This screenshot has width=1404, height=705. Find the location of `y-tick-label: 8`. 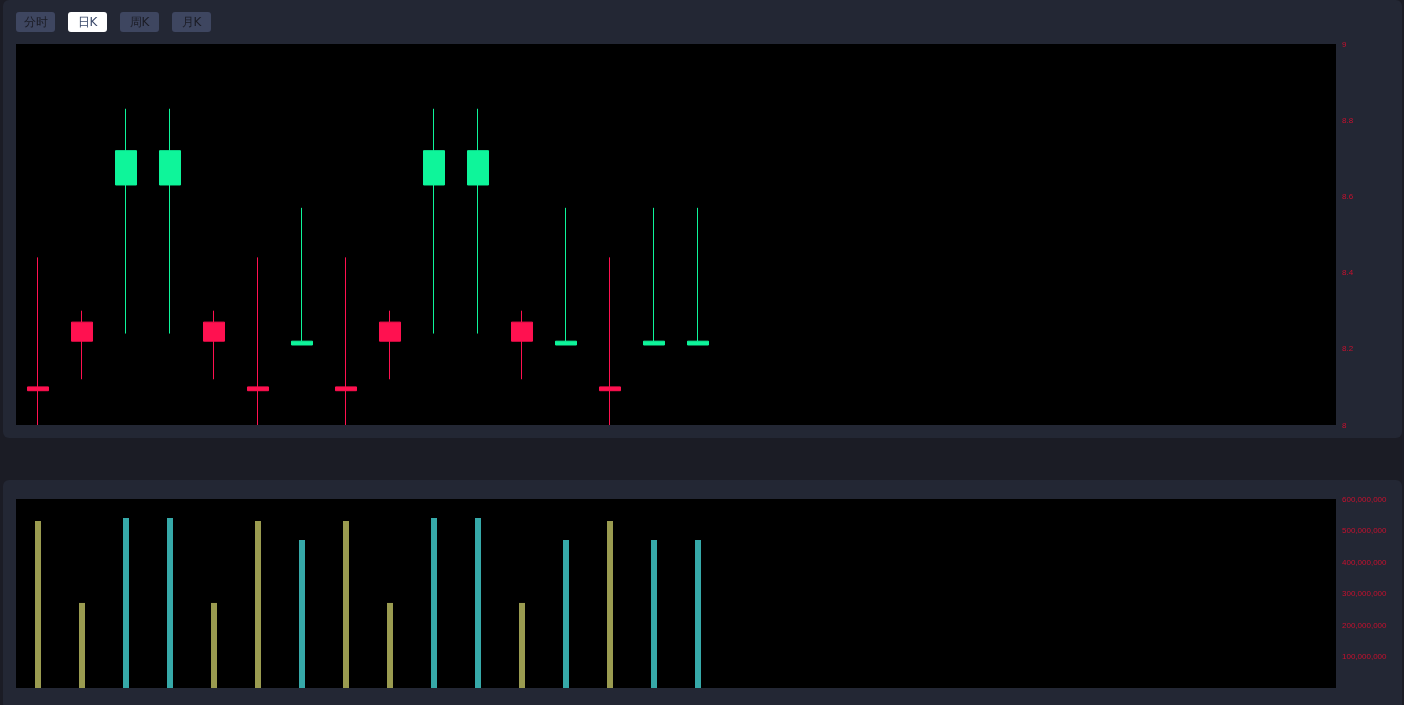

y-tick-label: 8 is located at coordinates (1344, 425).